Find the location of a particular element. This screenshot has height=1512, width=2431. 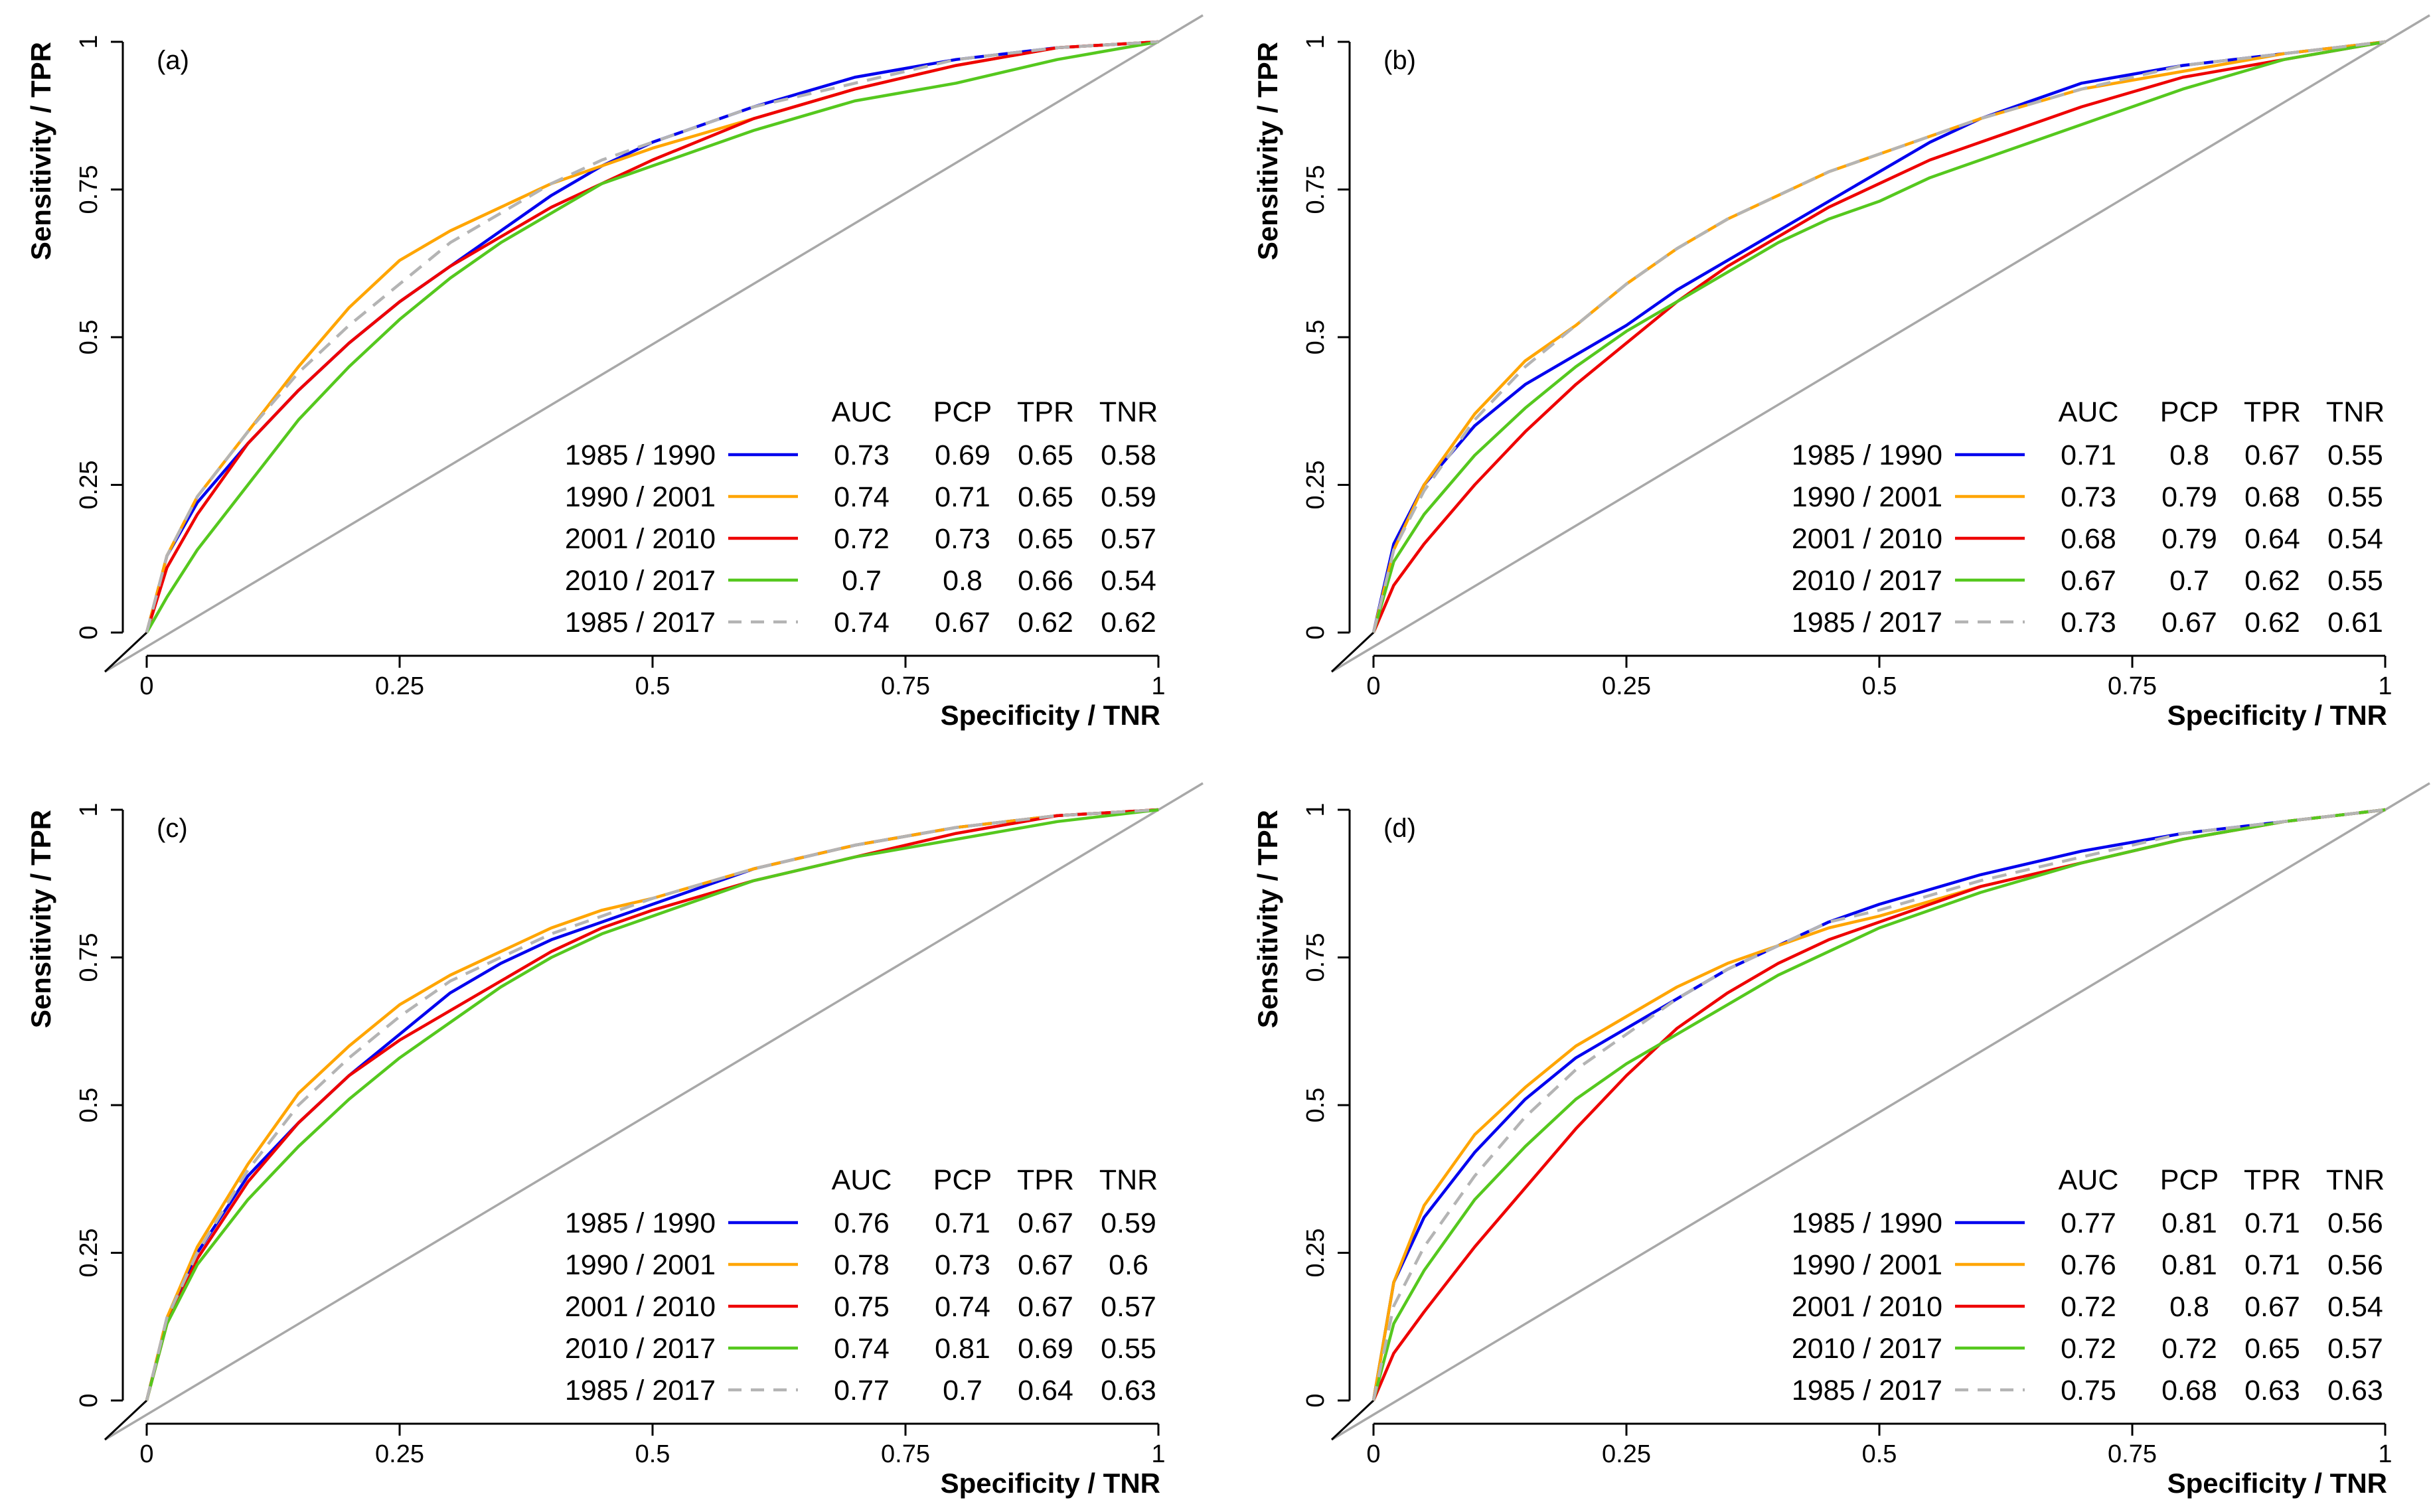

legend-value-tnr: 0.57 is located at coordinates (1128, 539).